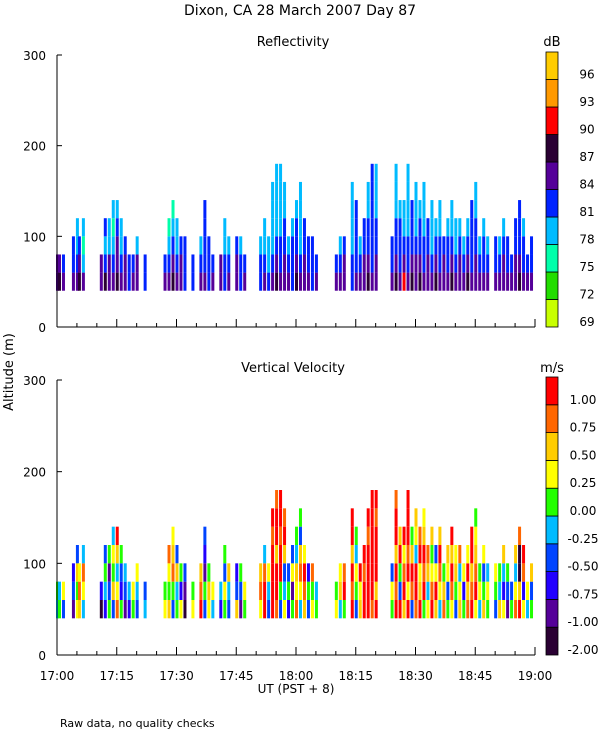 This screenshot has width=600, height=750. What do you see at coordinates (583, 455) in the screenshot?
I see `colorbar-label: 0.50` at bounding box center [583, 455].